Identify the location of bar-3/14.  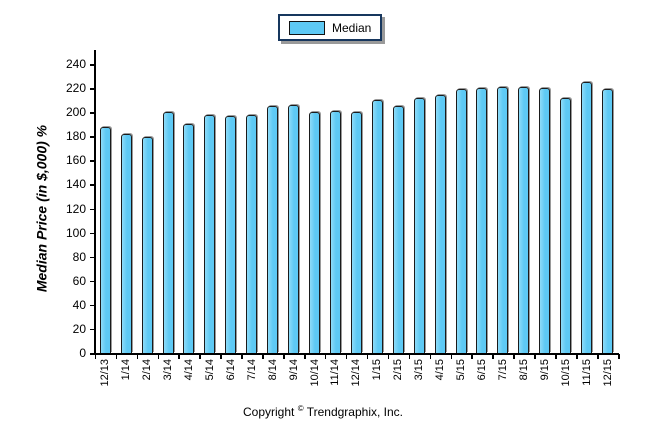
(168, 232).